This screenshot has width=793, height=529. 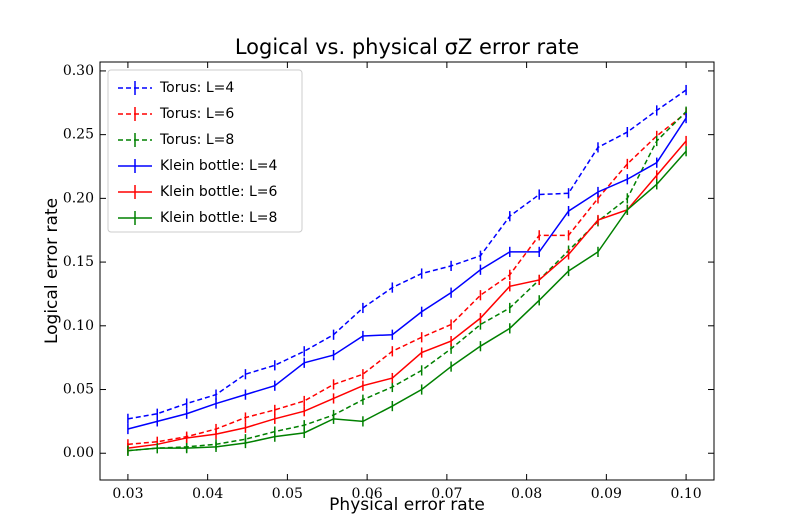 I want to click on x-tick-label: 0.06, so click(x=367, y=494).